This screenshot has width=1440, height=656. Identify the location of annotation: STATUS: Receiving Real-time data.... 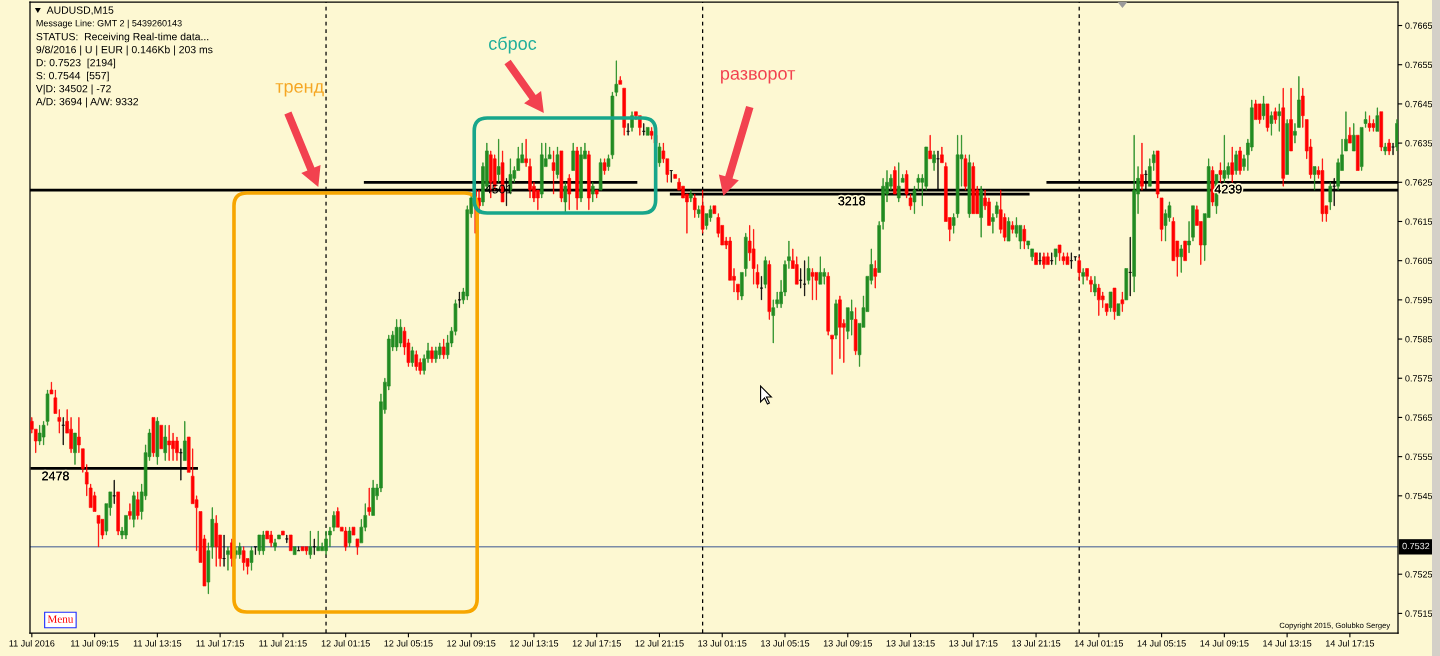
(122, 37).